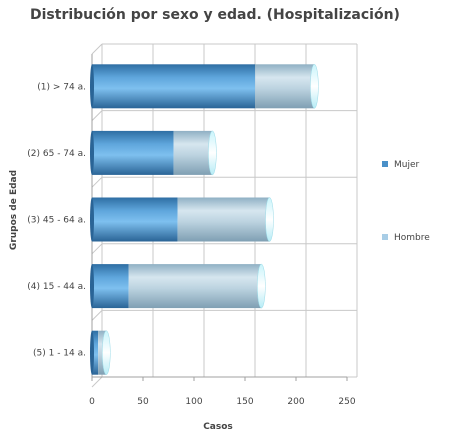 This screenshot has height=444, width=450. What do you see at coordinates (92, 402) in the screenshot?
I see `x-tick-label: 0` at bounding box center [92, 402].